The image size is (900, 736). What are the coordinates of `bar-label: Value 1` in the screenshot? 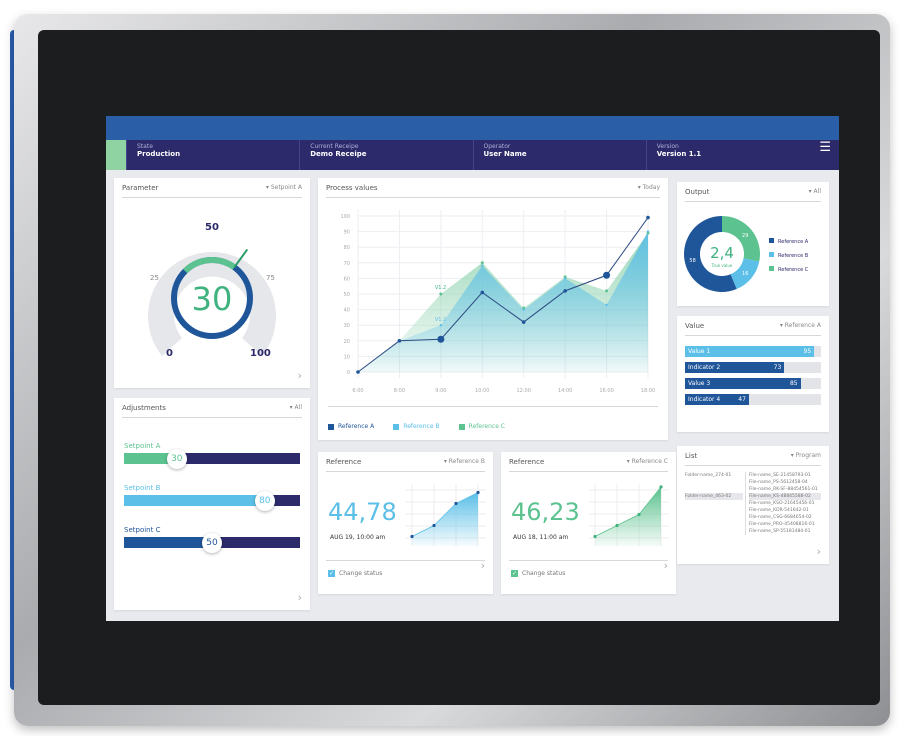 It's located at (699, 351).